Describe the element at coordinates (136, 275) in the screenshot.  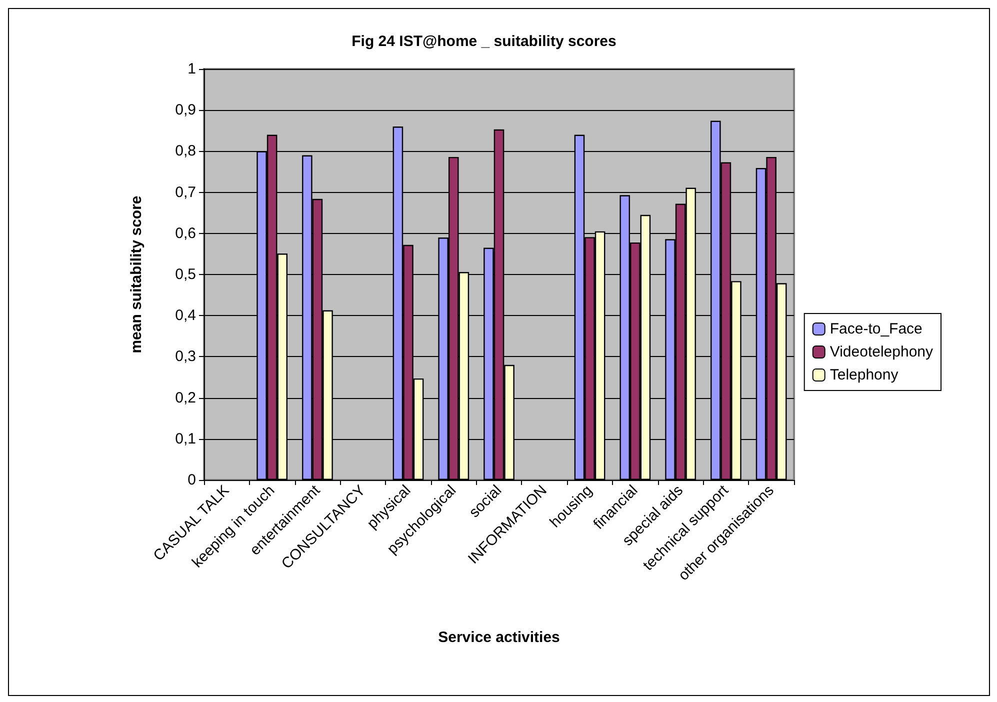
I see `y-axis-title: mean suitability score` at that location.